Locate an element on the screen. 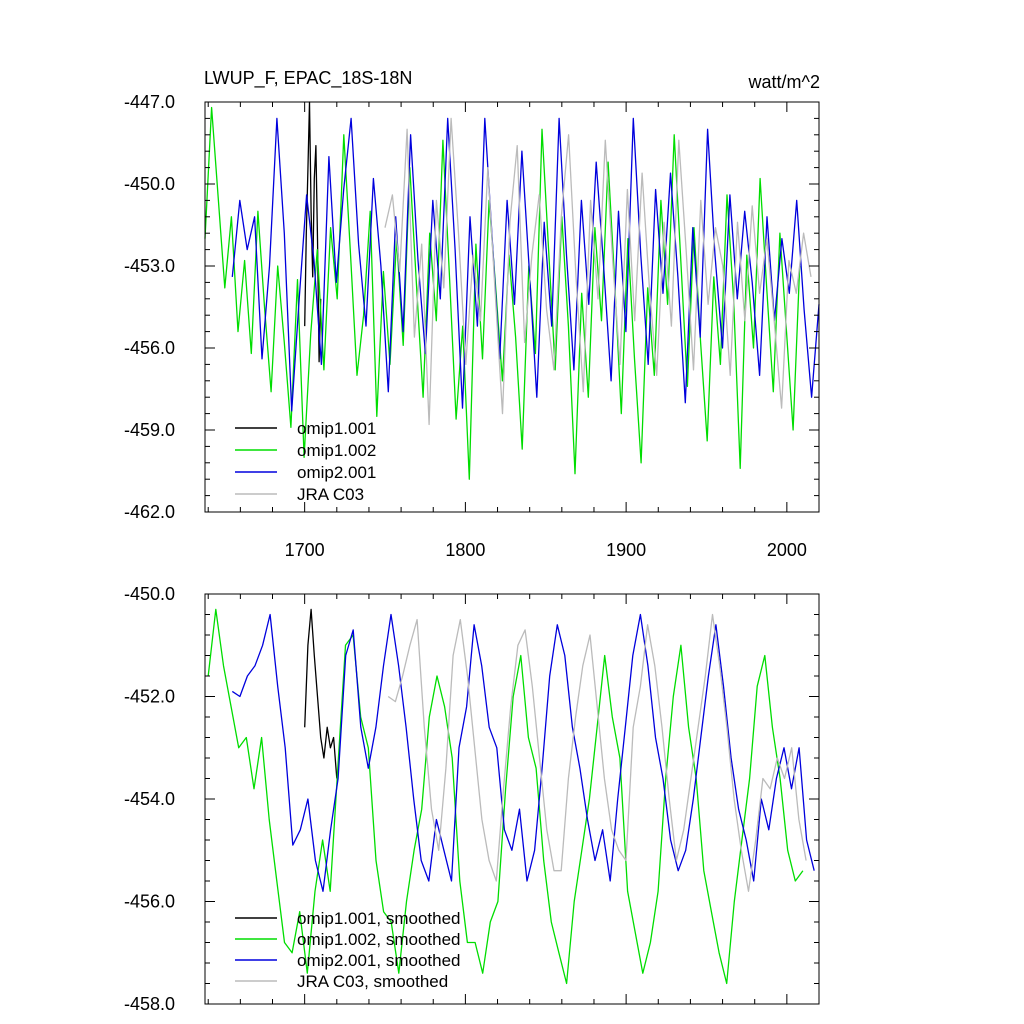 This screenshot has width=1024, height=1024. legend-label: omip1.001 is located at coordinates (336, 428).